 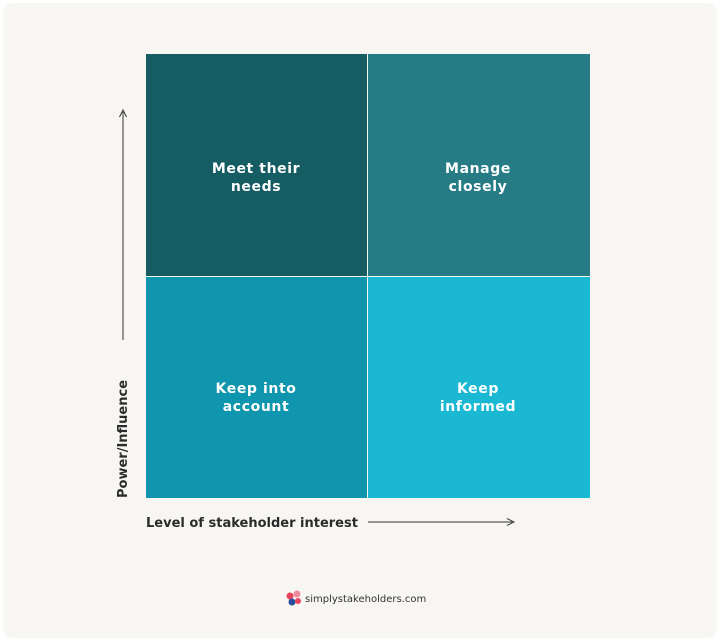 What do you see at coordinates (293, 598) in the screenshot?
I see `logo` at bounding box center [293, 598].